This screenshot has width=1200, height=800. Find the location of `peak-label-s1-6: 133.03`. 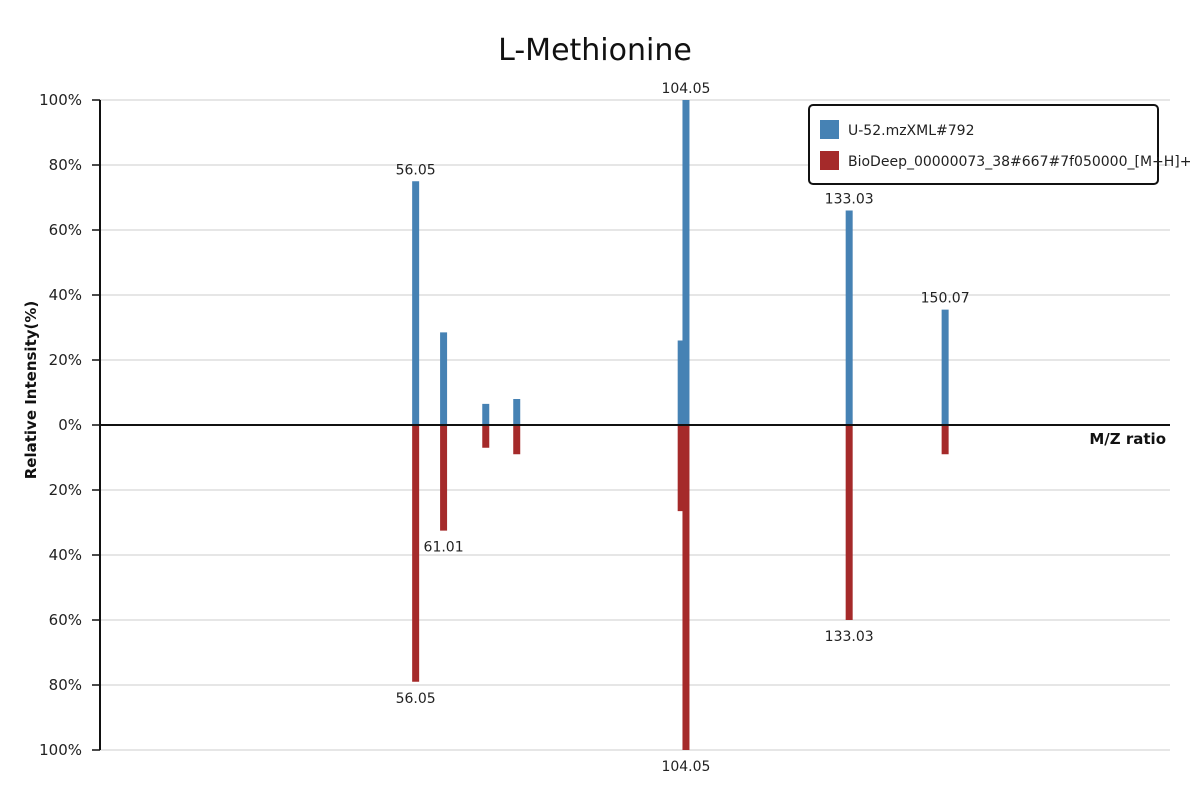

peak-label-s1-6: 133.03 is located at coordinates (849, 637).